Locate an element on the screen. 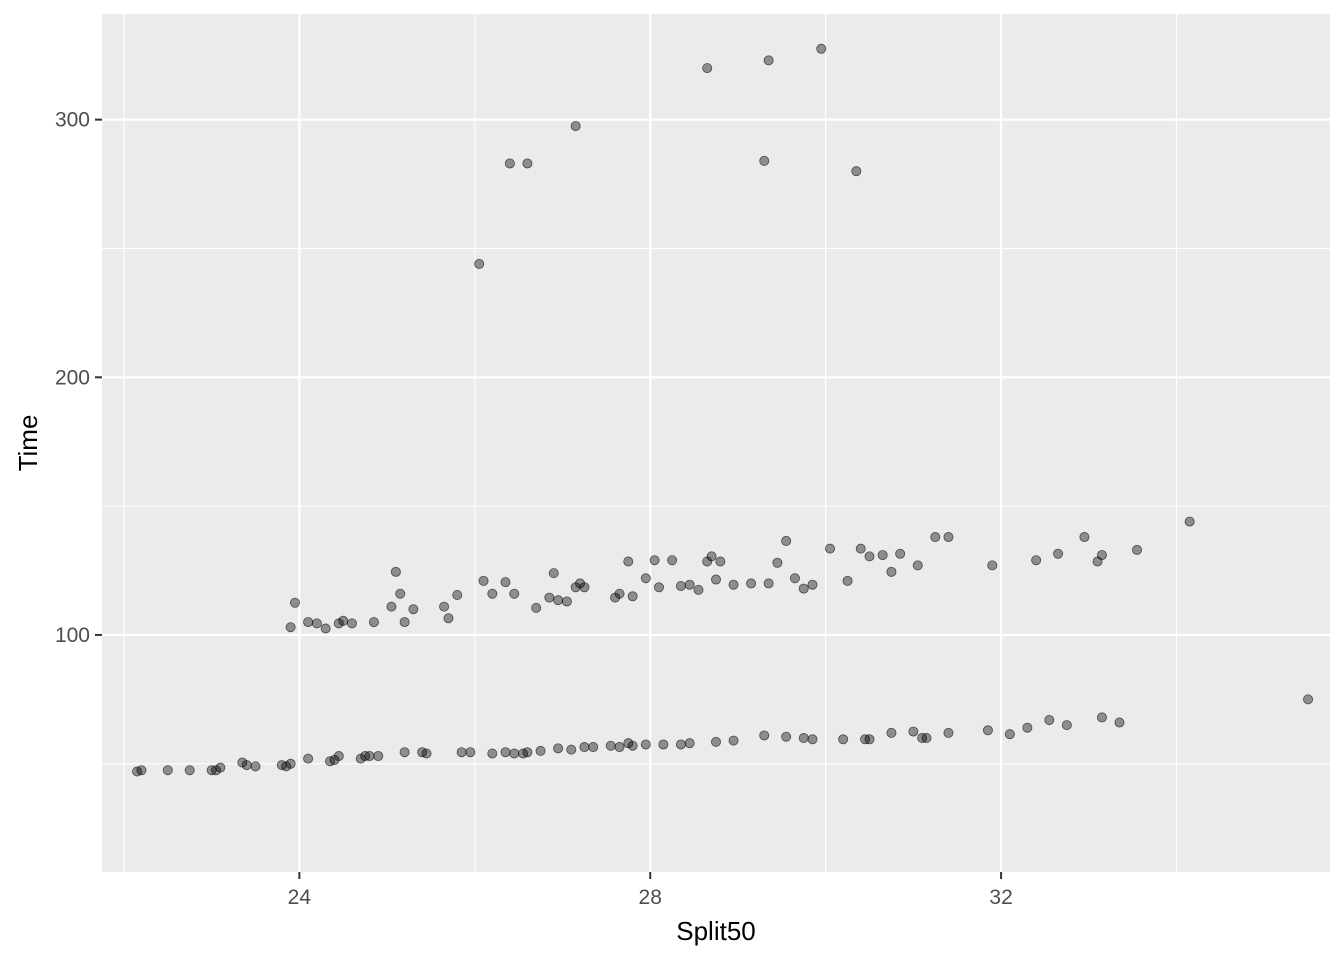 The image size is (1344, 965). y-axis: 100 200 300 is located at coordinates (78, 378).